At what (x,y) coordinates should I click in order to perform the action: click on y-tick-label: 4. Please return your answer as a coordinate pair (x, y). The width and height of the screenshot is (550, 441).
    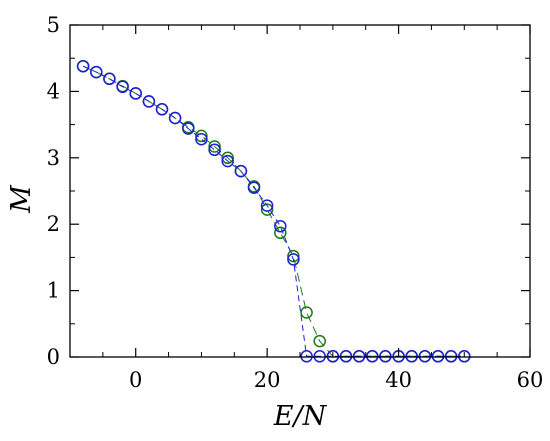
    Looking at the image, I should click on (53, 91).